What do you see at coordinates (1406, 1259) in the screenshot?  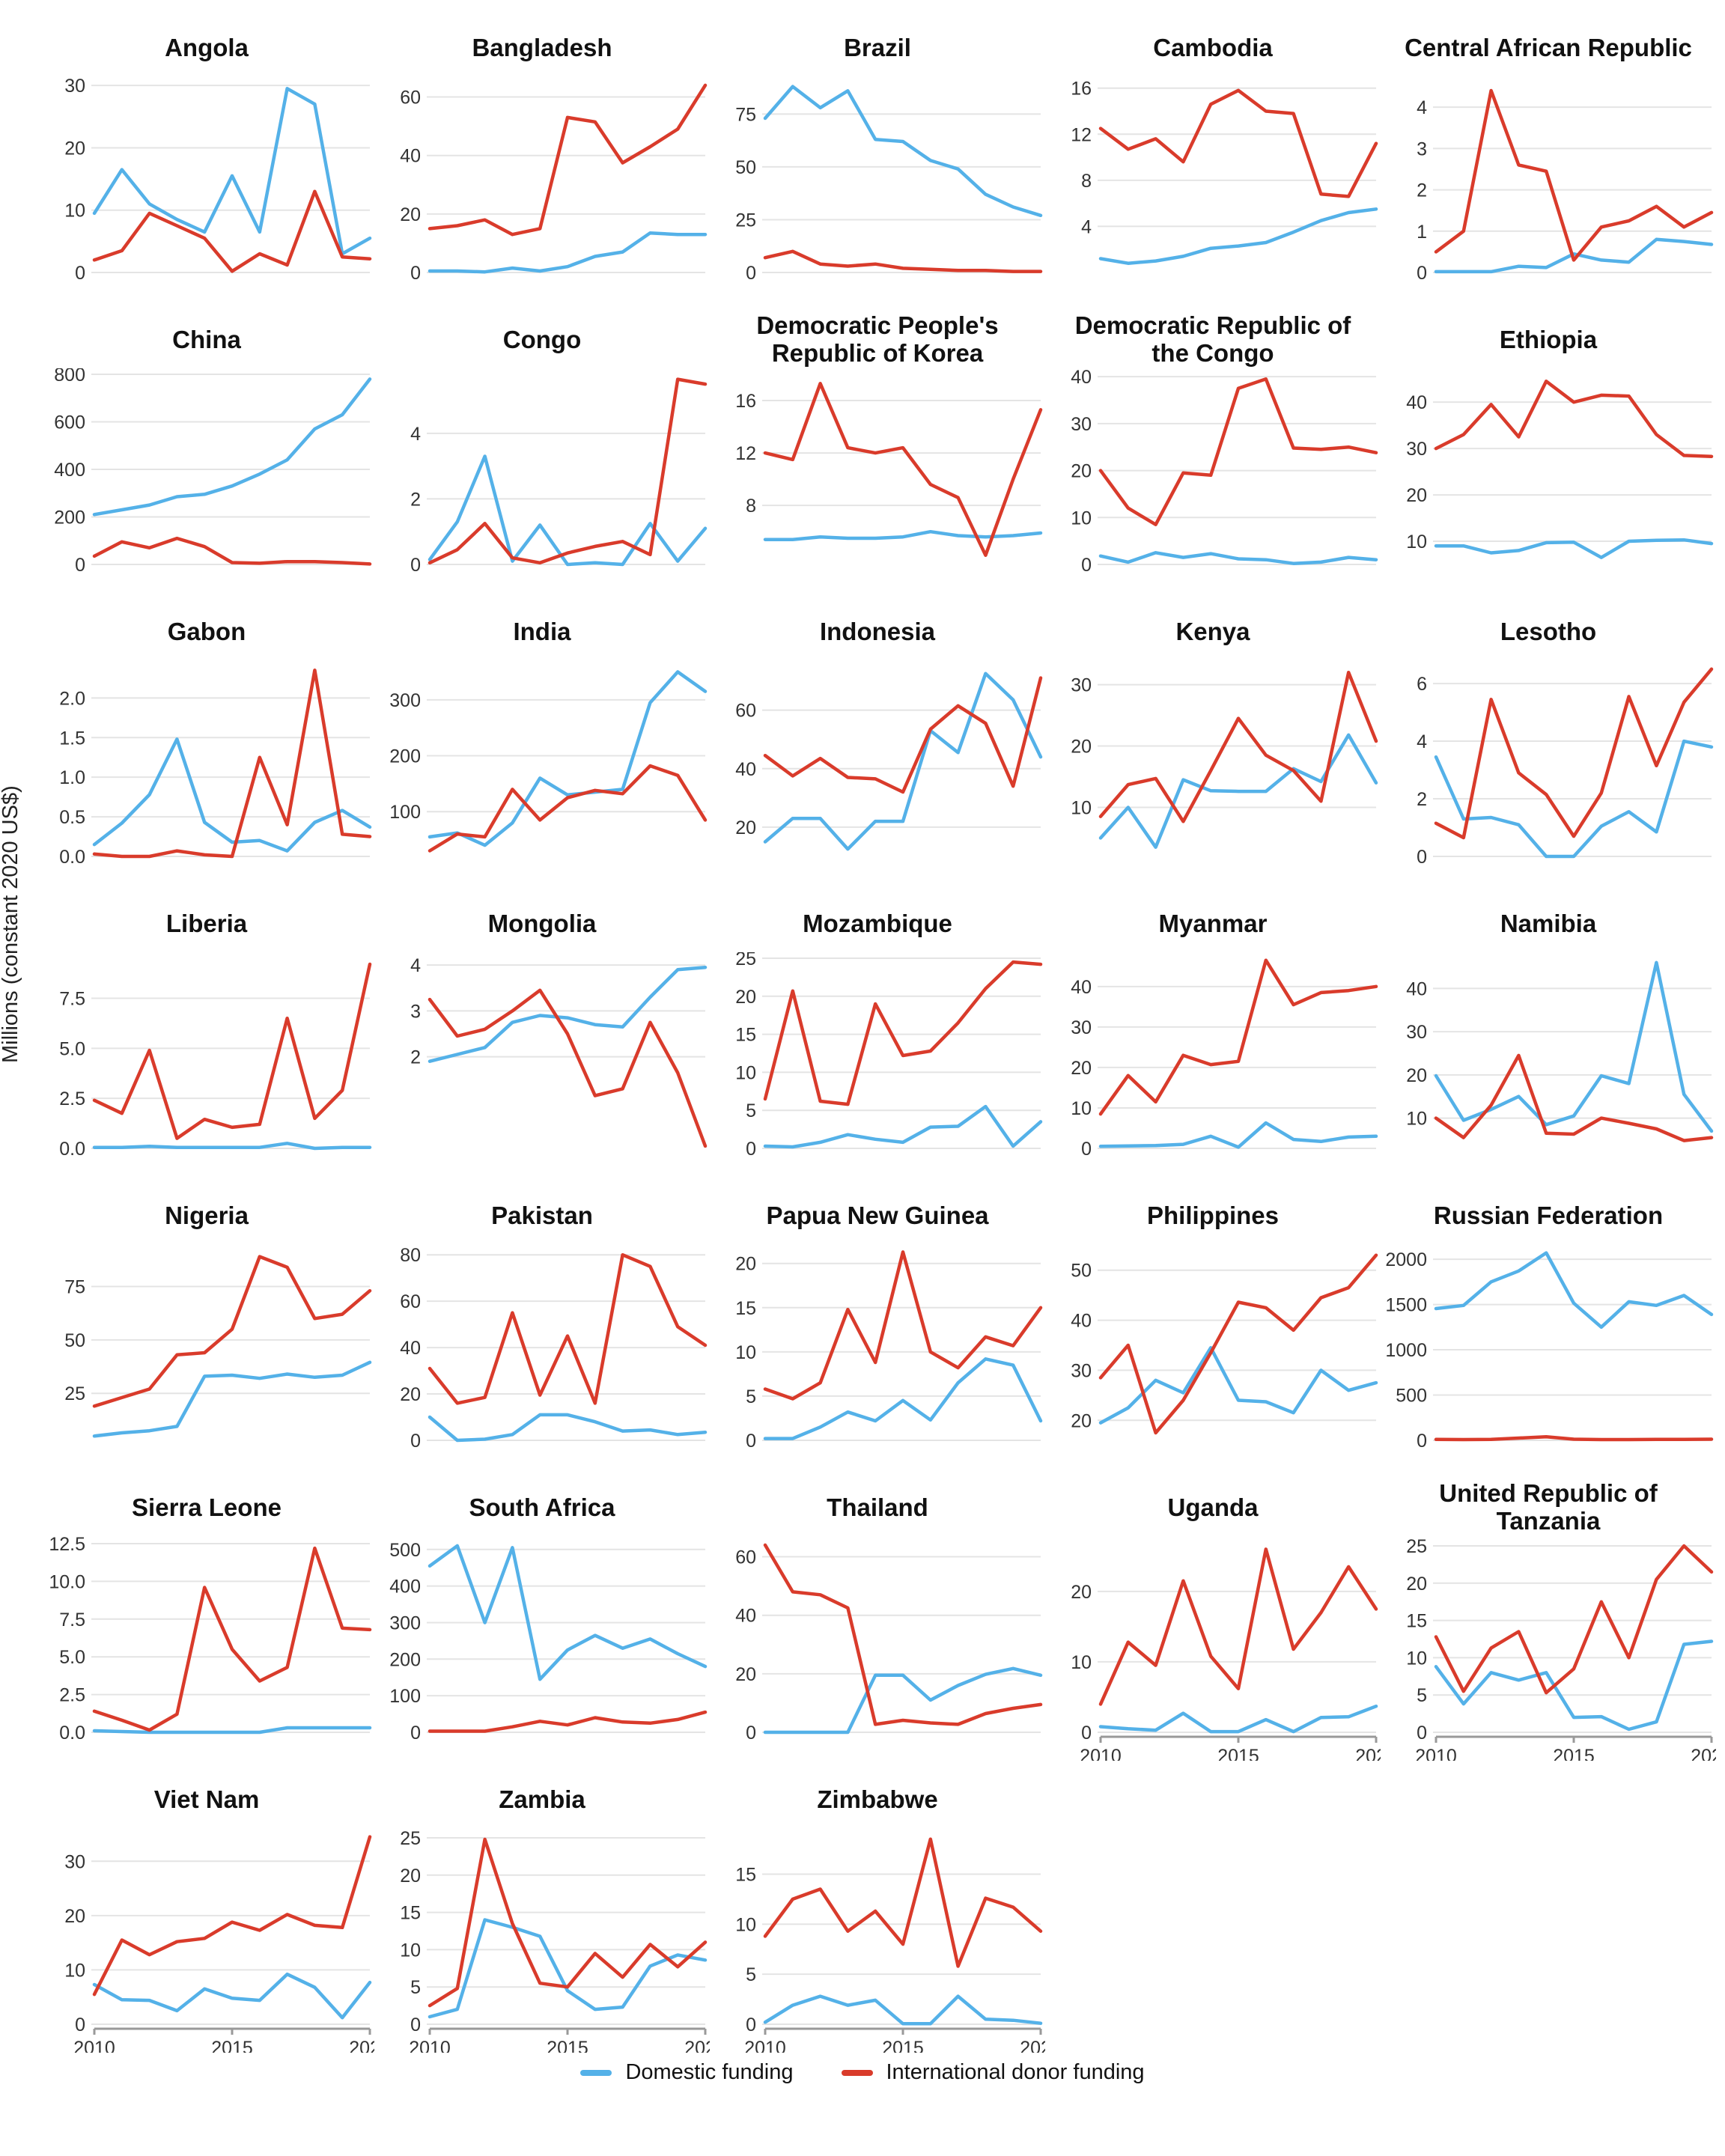 I see `y-tick-label: 2000` at bounding box center [1406, 1259].